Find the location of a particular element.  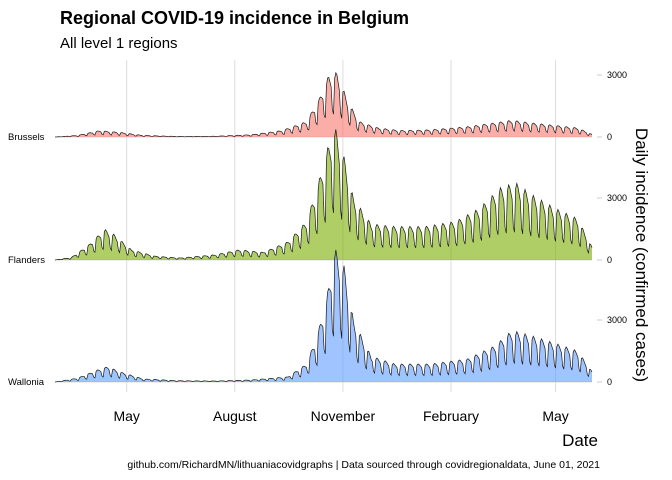

series-label: Flanders is located at coordinates (26, 260).